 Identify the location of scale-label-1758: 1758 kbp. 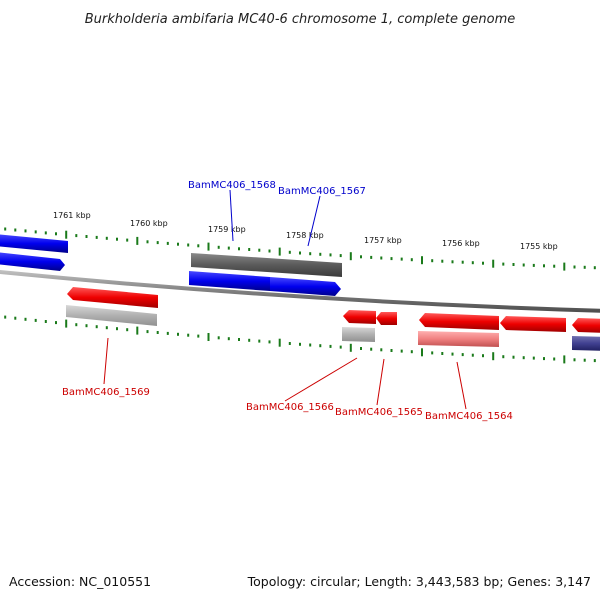
(305, 235).